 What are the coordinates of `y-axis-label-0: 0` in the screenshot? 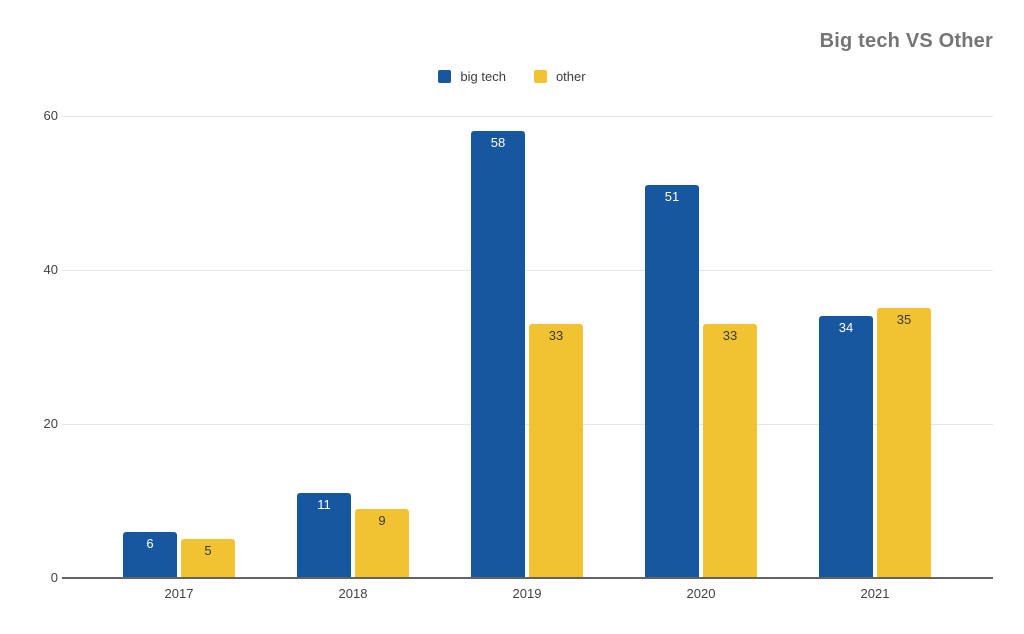 It's located at (54, 577).